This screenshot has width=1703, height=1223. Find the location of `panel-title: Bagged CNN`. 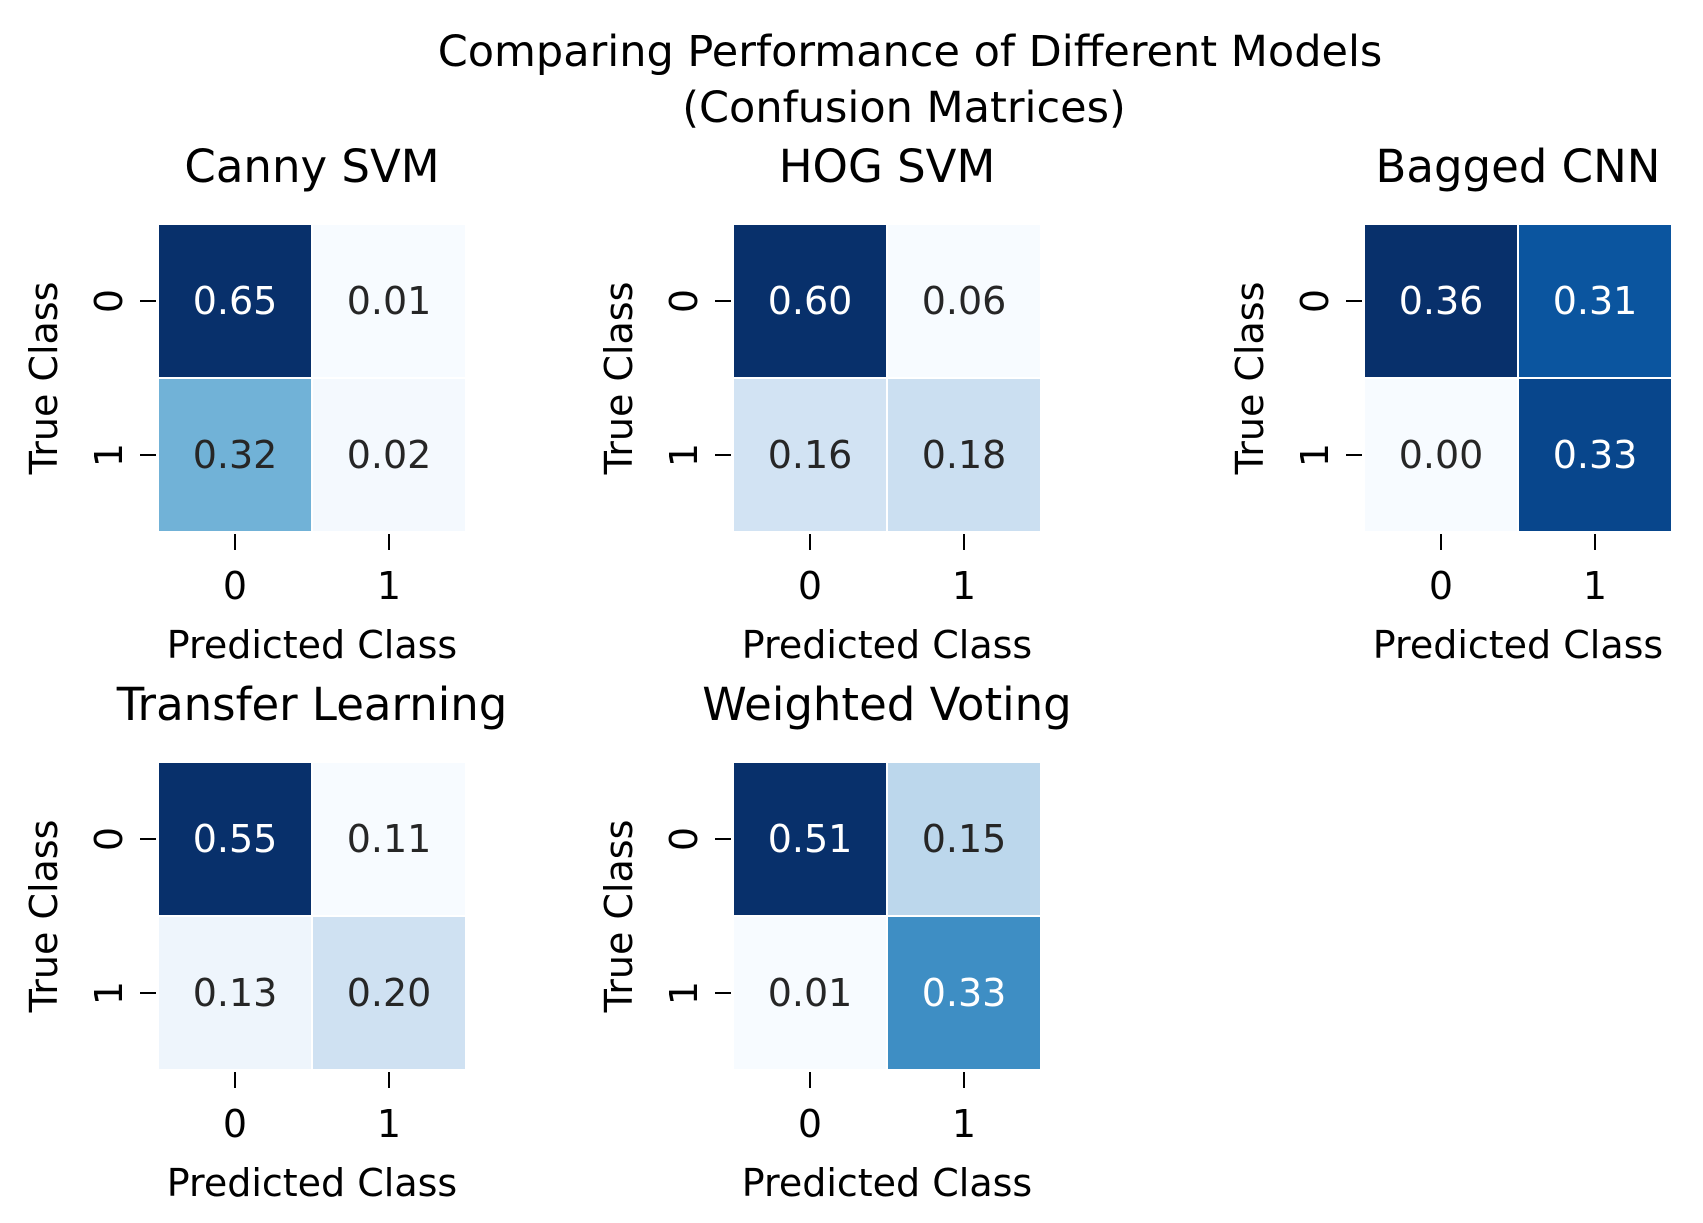

panel-title: Bagged CNN is located at coordinates (1518, 166).